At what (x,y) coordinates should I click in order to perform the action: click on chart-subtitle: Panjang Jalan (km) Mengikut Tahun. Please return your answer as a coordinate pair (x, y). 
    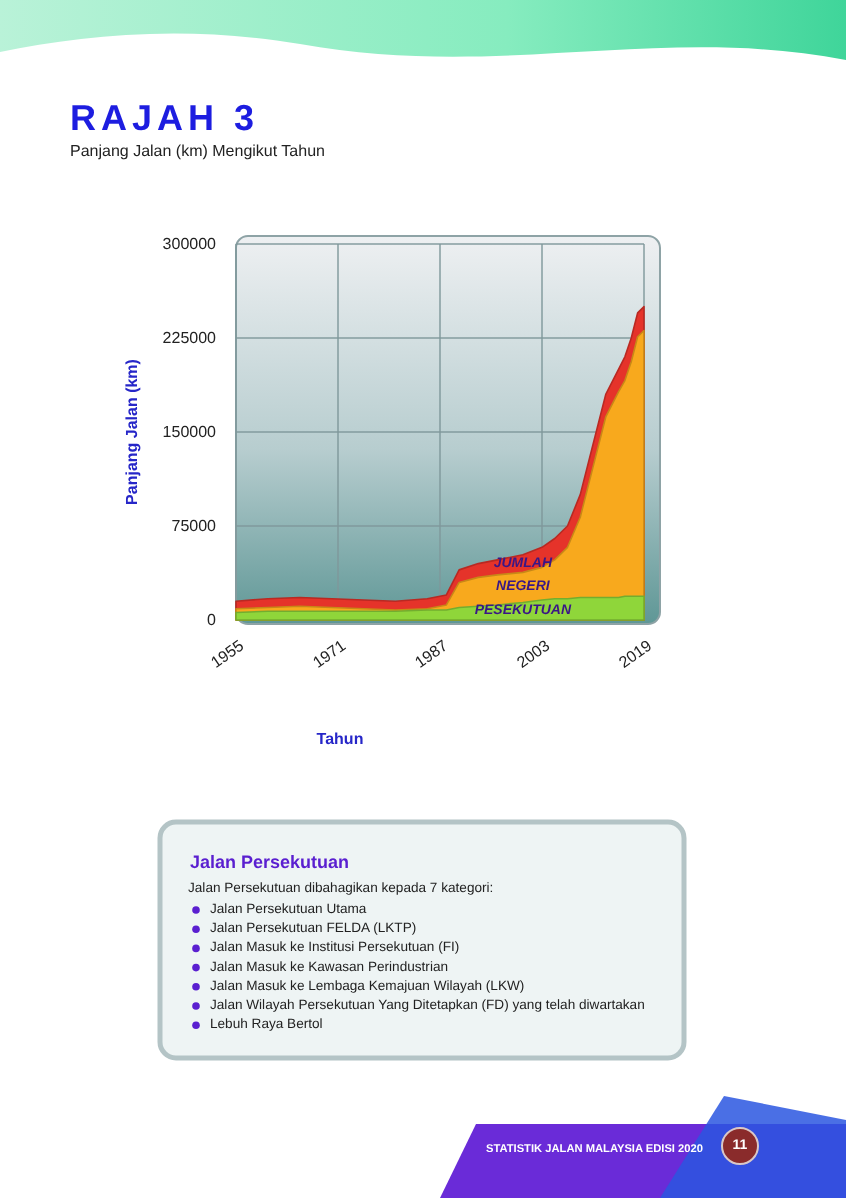
    Looking at the image, I should click on (197, 151).